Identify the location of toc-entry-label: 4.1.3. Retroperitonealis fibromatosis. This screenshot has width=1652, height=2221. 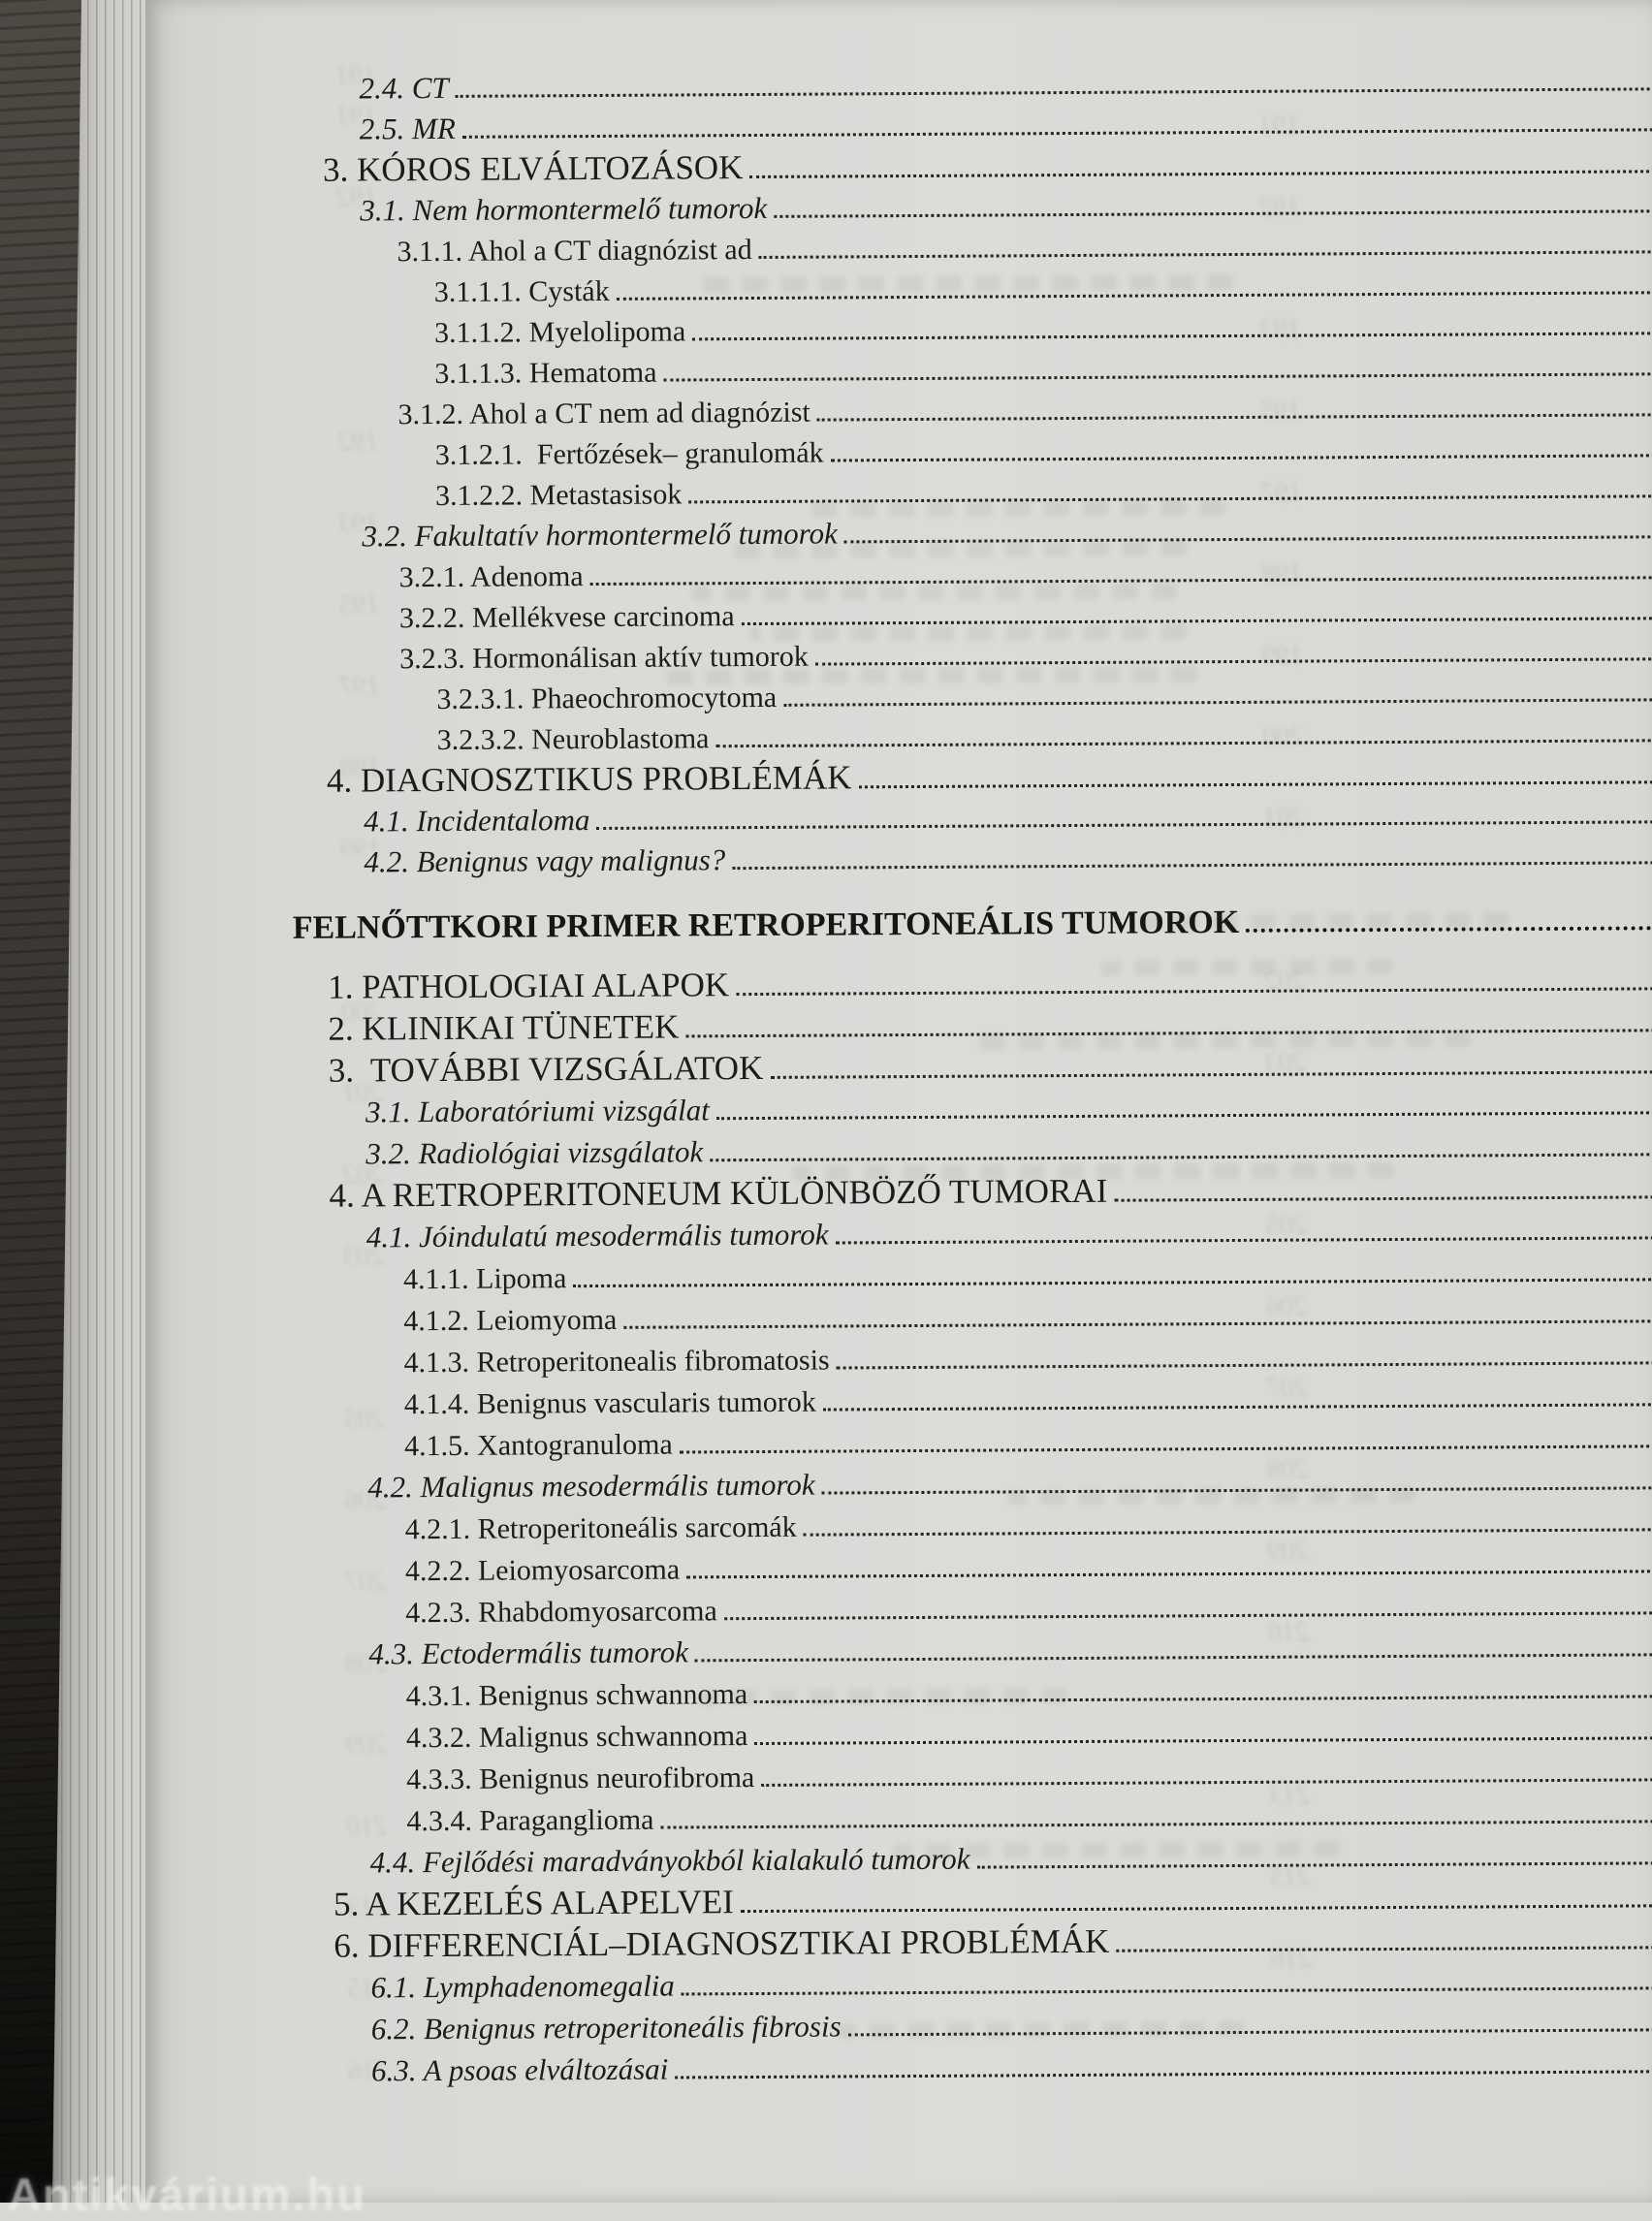
(617, 1362).